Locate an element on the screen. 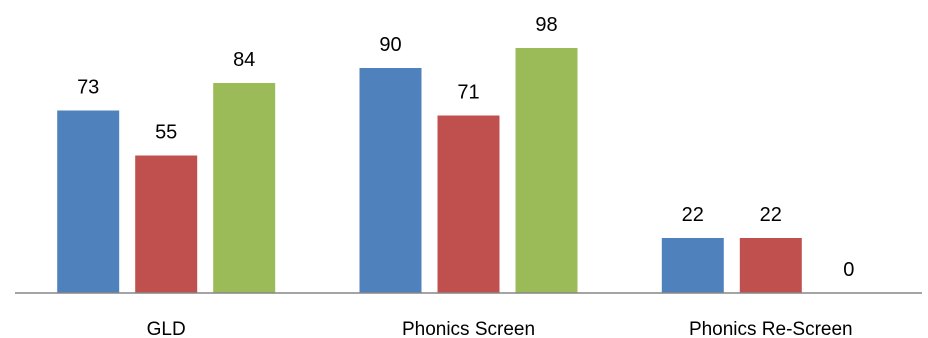  x-tick-labels: GLD Phonics Screen Phonics Re-Screen is located at coordinates (500, 328).